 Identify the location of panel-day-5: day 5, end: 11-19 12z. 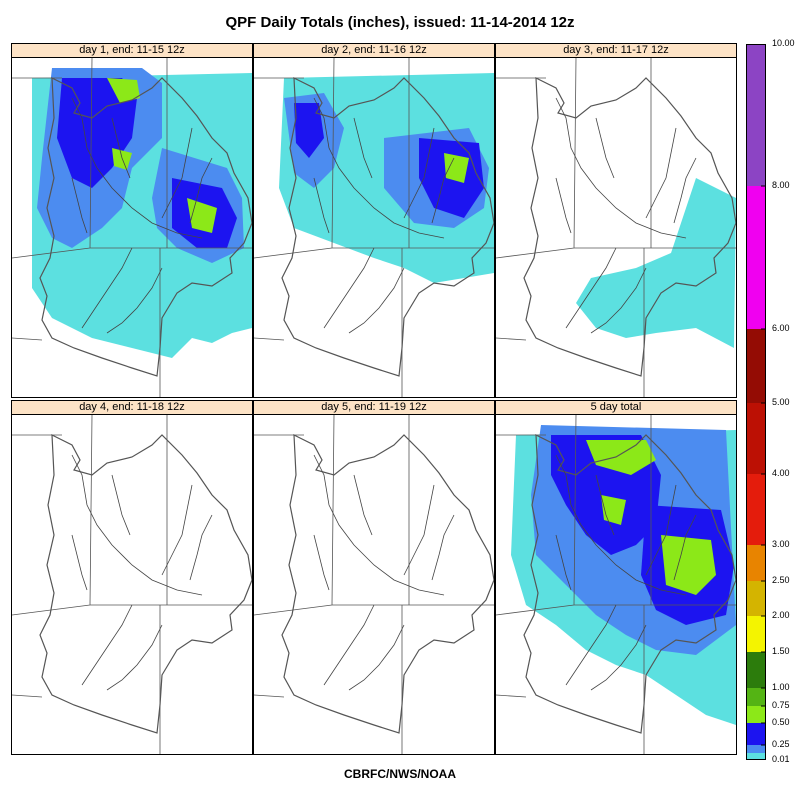
(374, 577).